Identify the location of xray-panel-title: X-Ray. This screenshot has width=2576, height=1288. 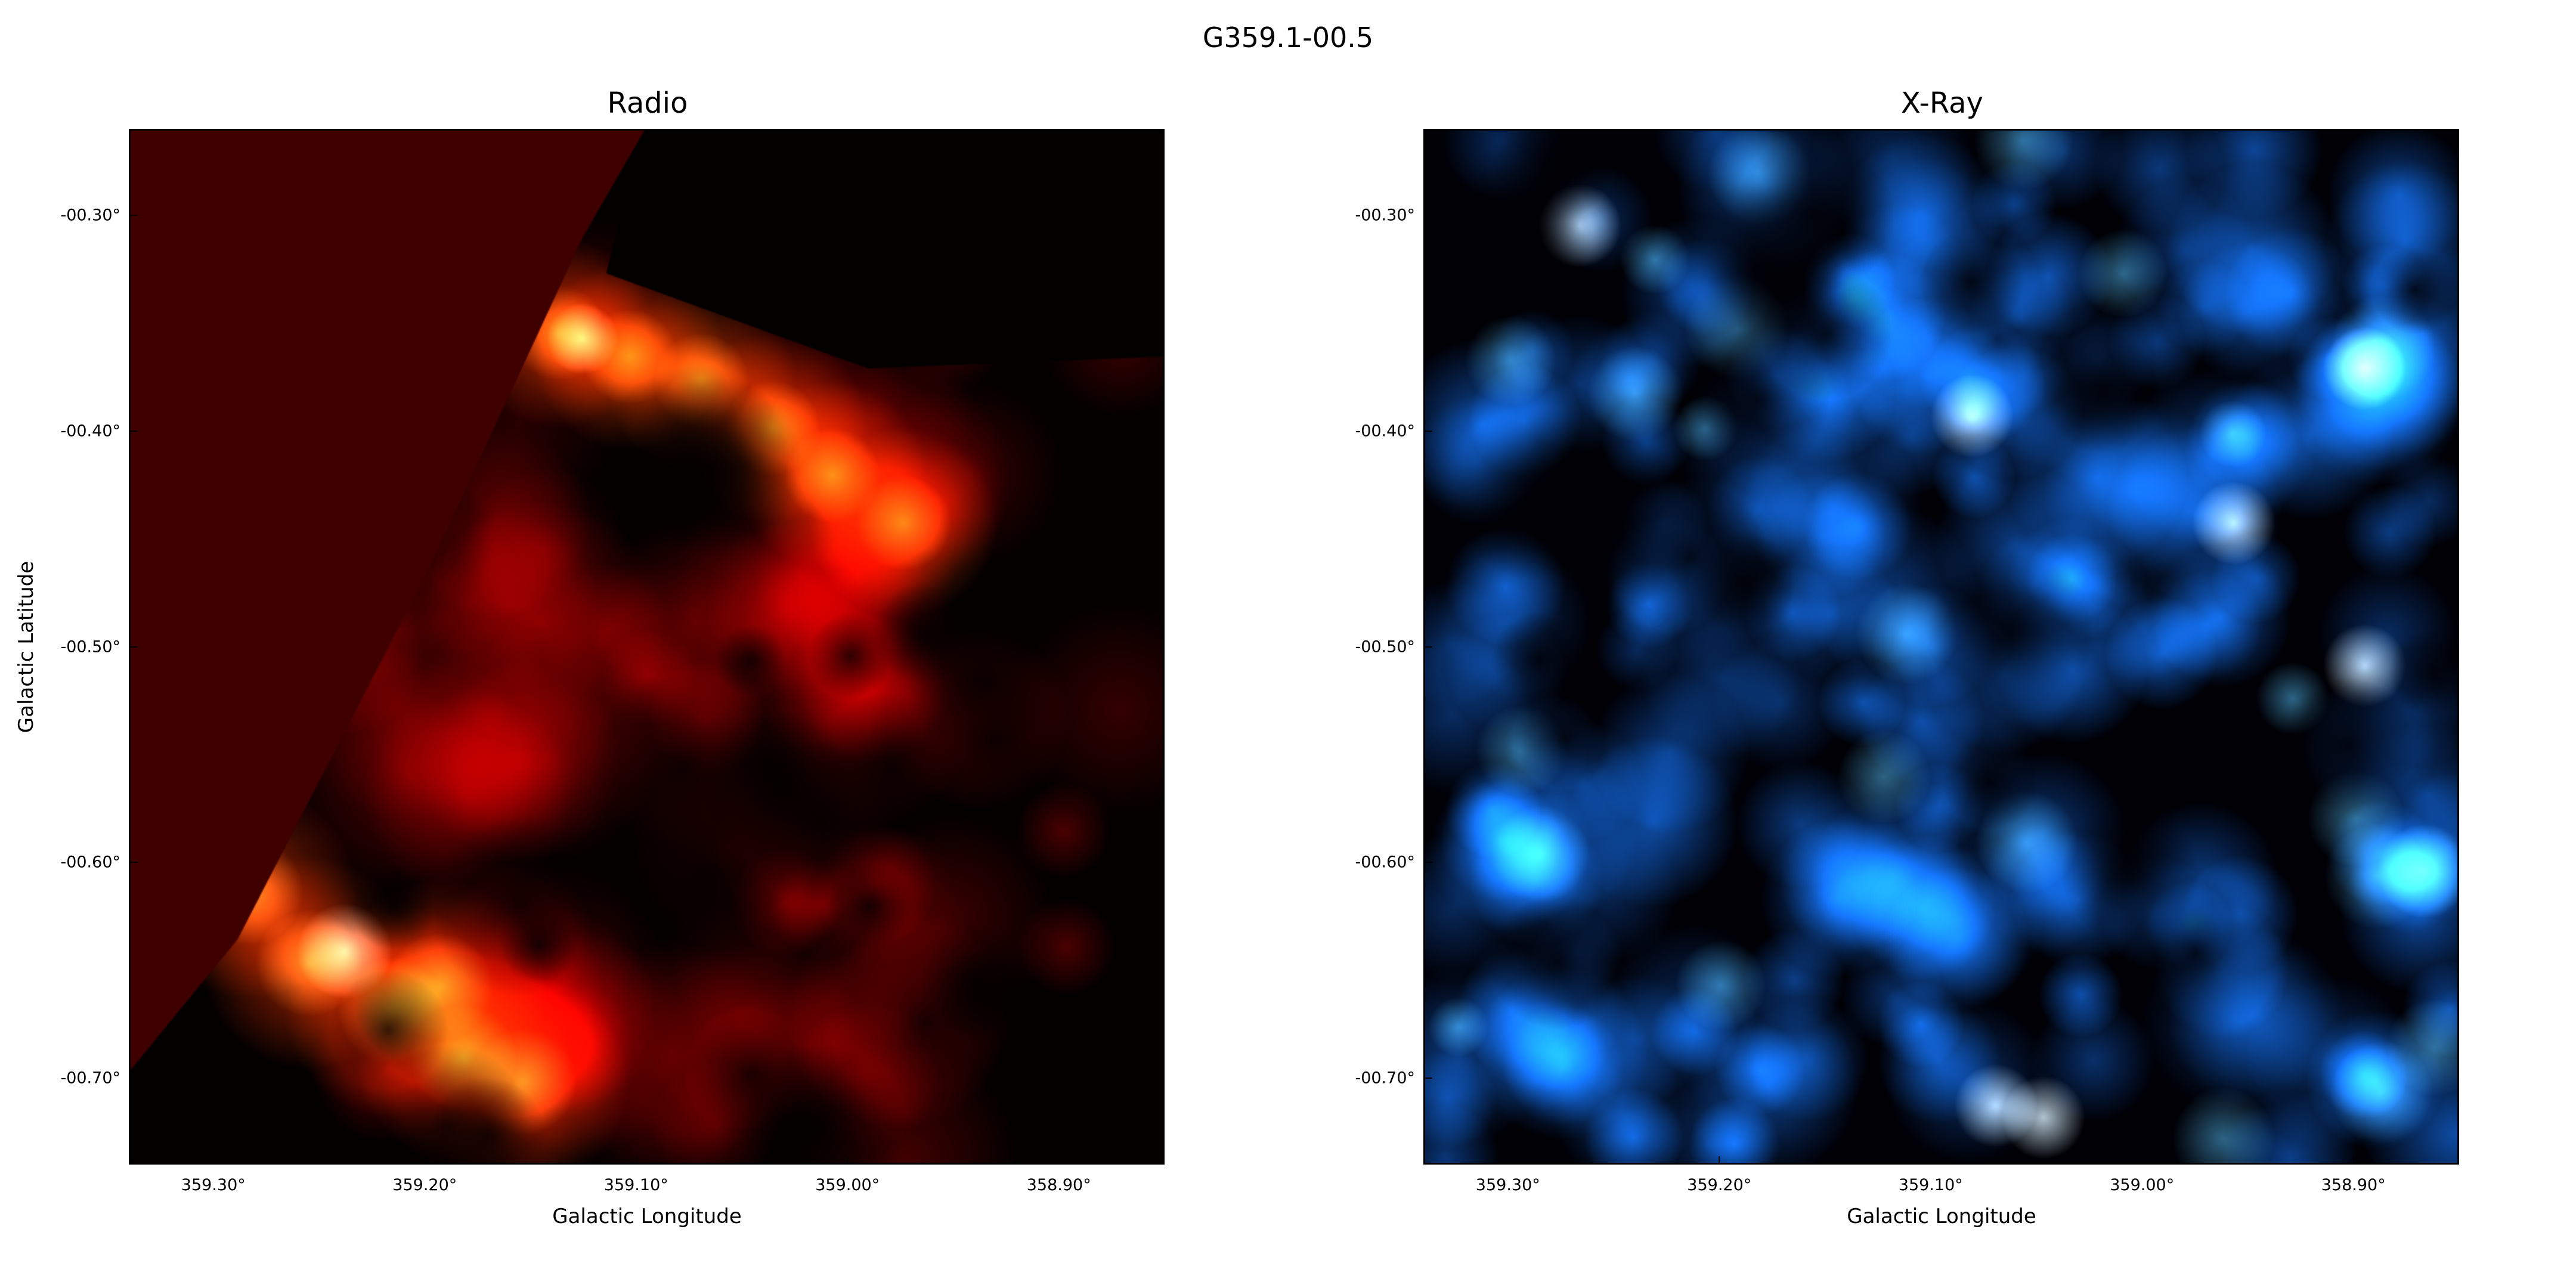
(1942, 103).